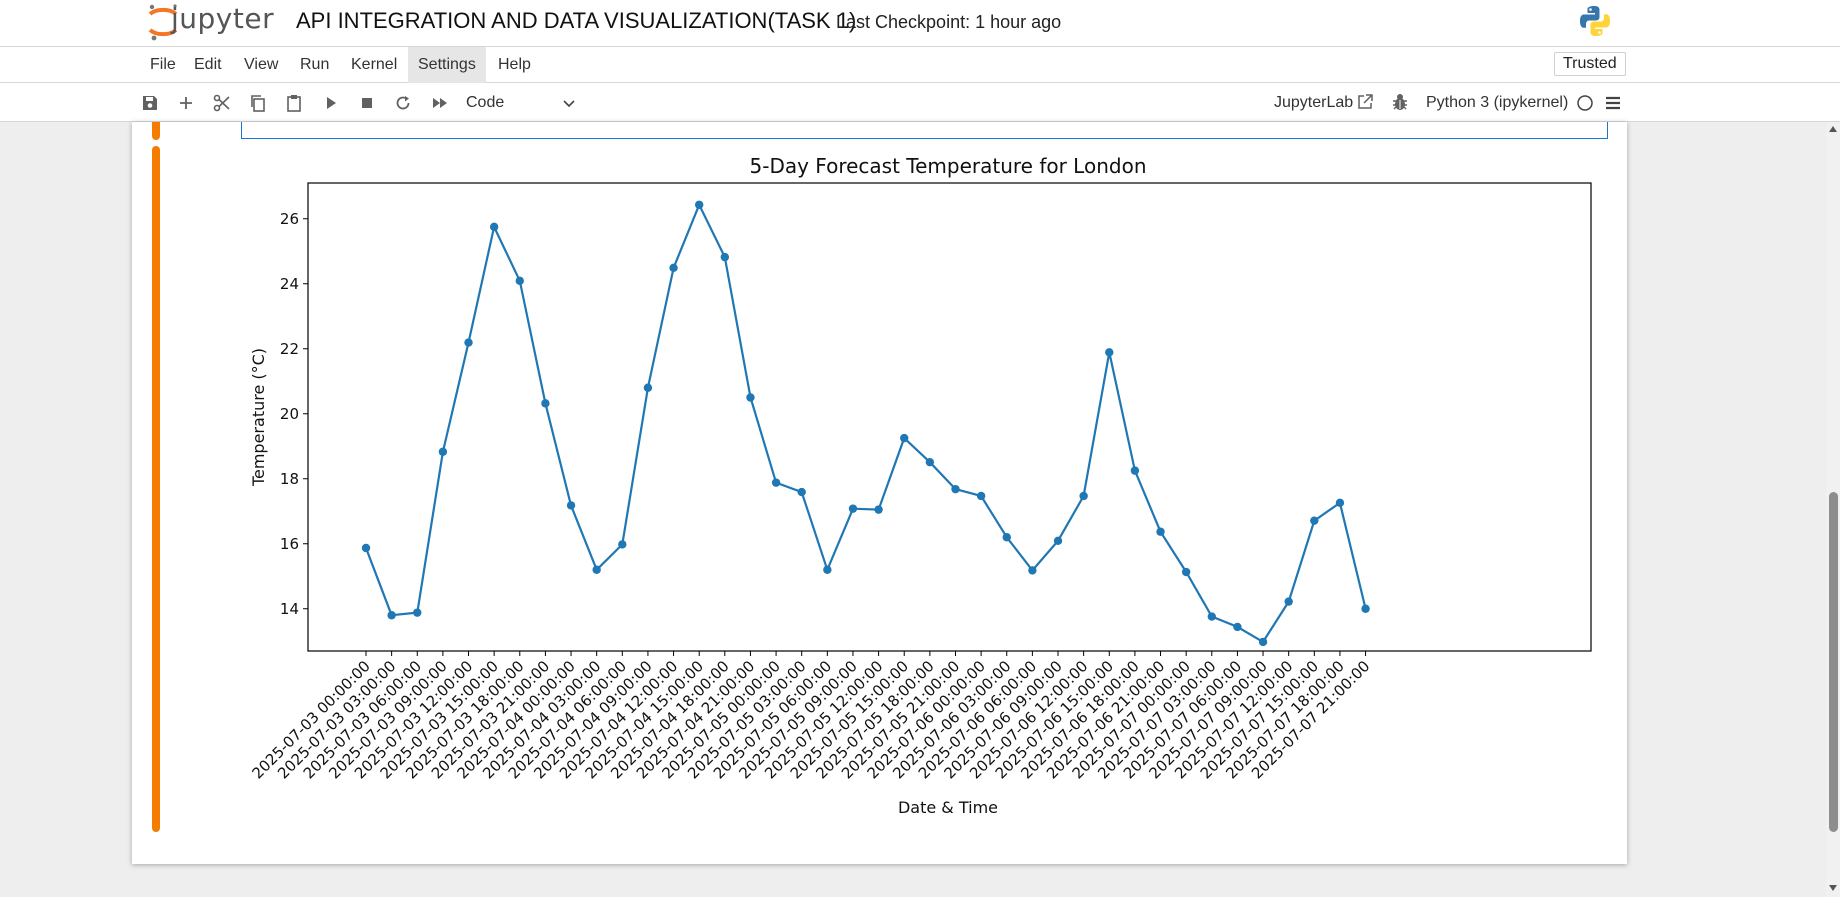  What do you see at coordinates (150, 103) in the screenshot?
I see `save-icon` at bounding box center [150, 103].